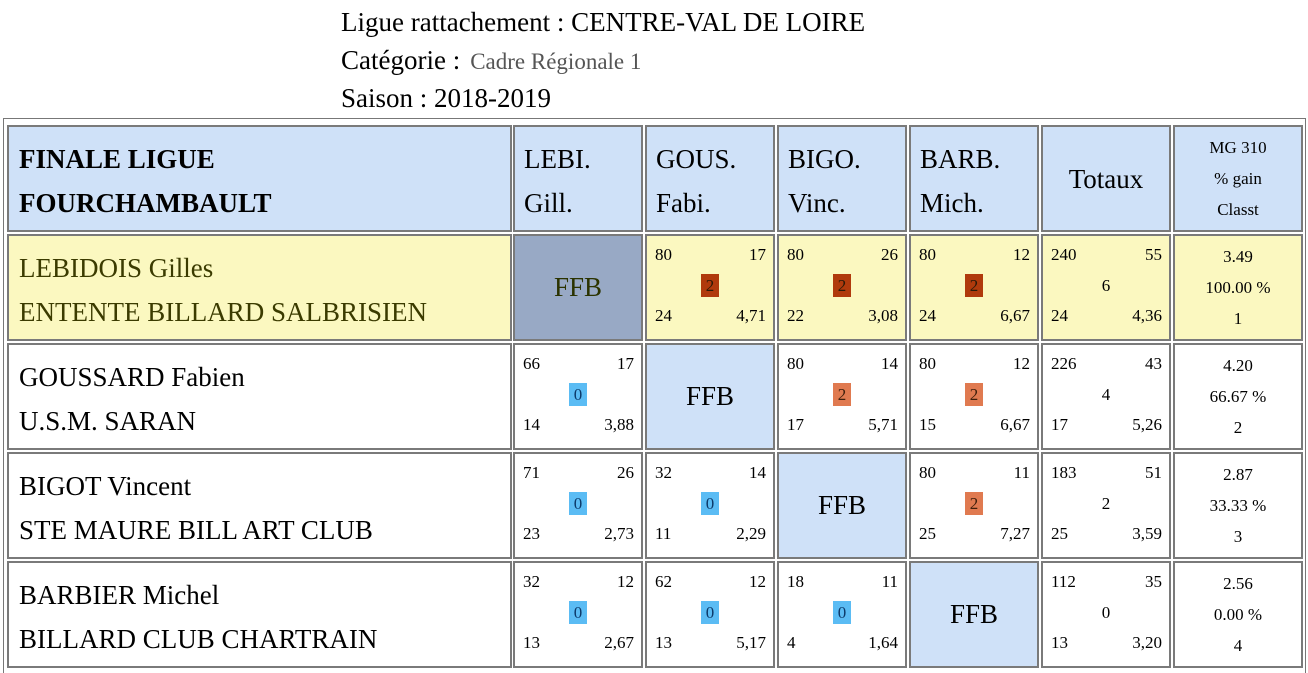  I want to click on match-moyenne: 5,17, so click(751, 642).